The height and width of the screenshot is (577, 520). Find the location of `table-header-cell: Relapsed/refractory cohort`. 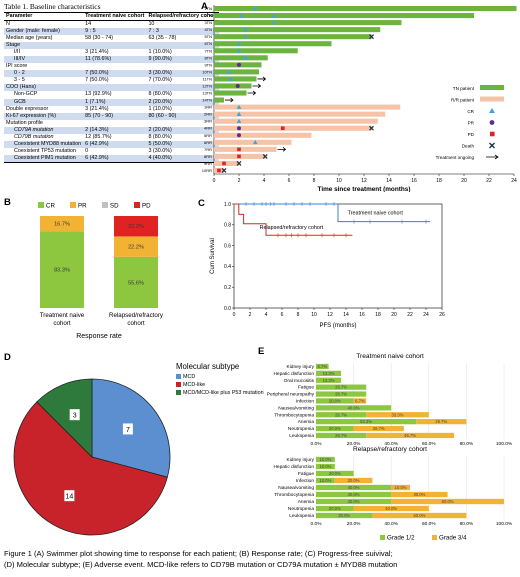

table-header-cell: Relapsed/refractory cohort is located at coordinates (183, 16).